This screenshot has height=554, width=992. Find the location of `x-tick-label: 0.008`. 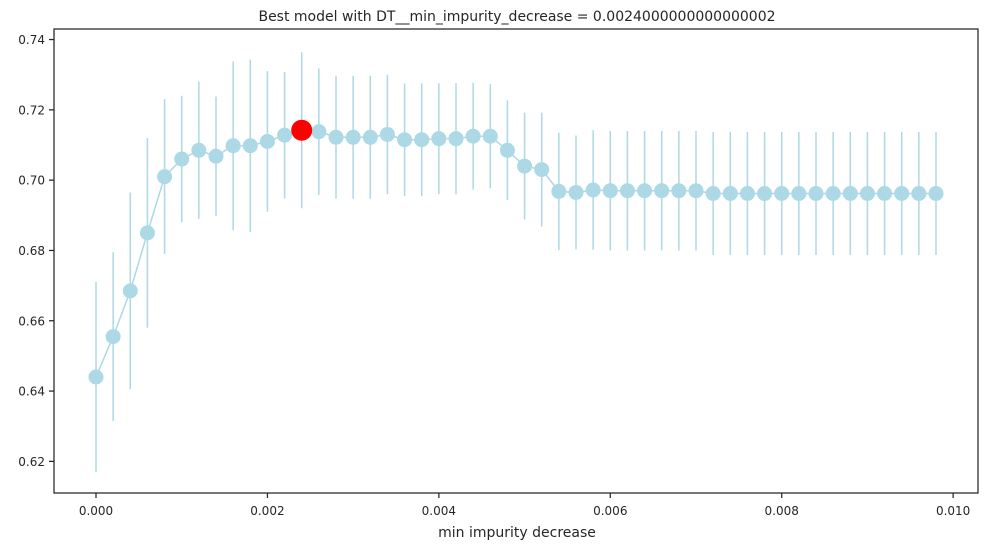

x-tick-label: 0.008 is located at coordinates (782, 511).